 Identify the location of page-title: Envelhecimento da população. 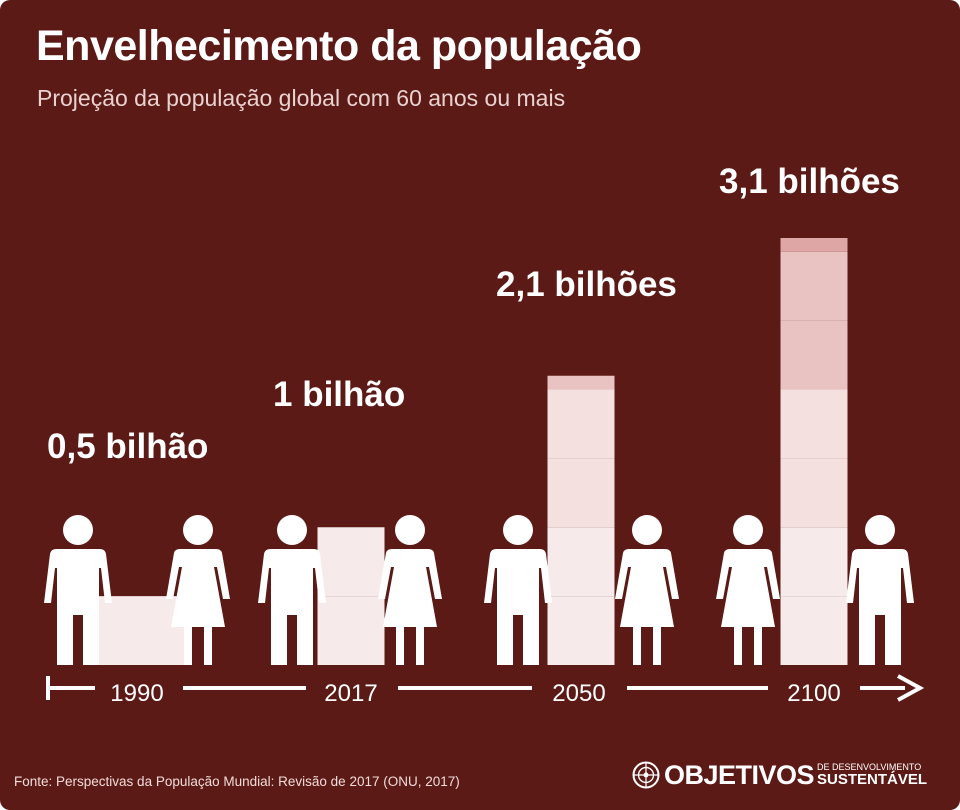
(339, 46).